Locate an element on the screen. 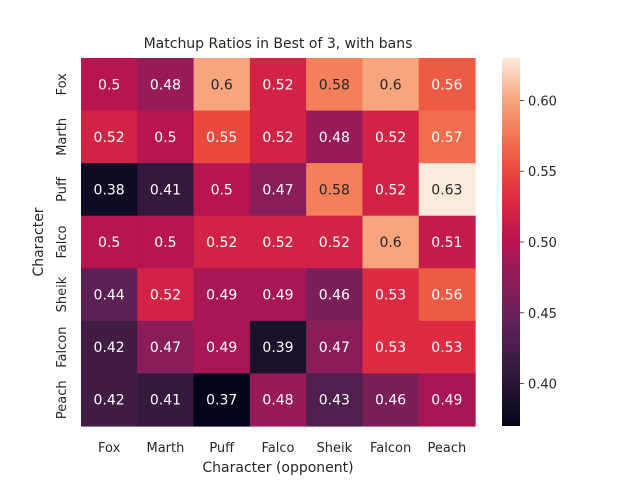  y-tick-label: Peach is located at coordinates (62, 399).